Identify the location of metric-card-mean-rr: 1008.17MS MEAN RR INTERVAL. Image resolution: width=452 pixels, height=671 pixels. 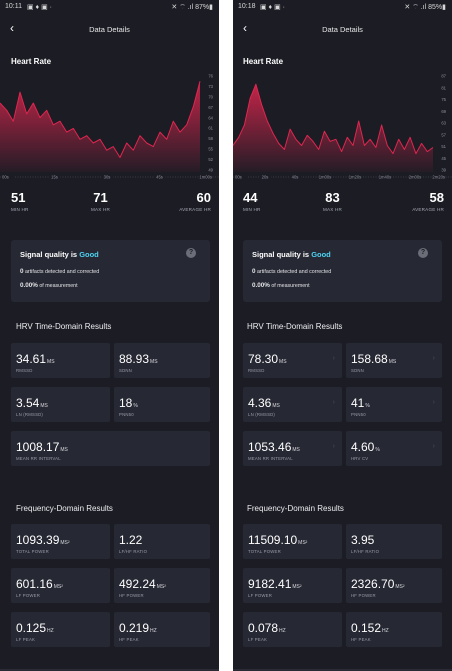
(110, 448).